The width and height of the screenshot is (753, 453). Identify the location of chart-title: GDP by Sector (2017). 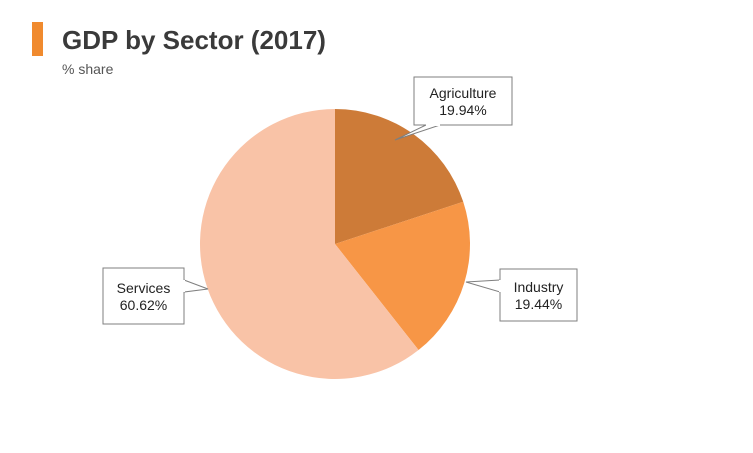
(194, 40).